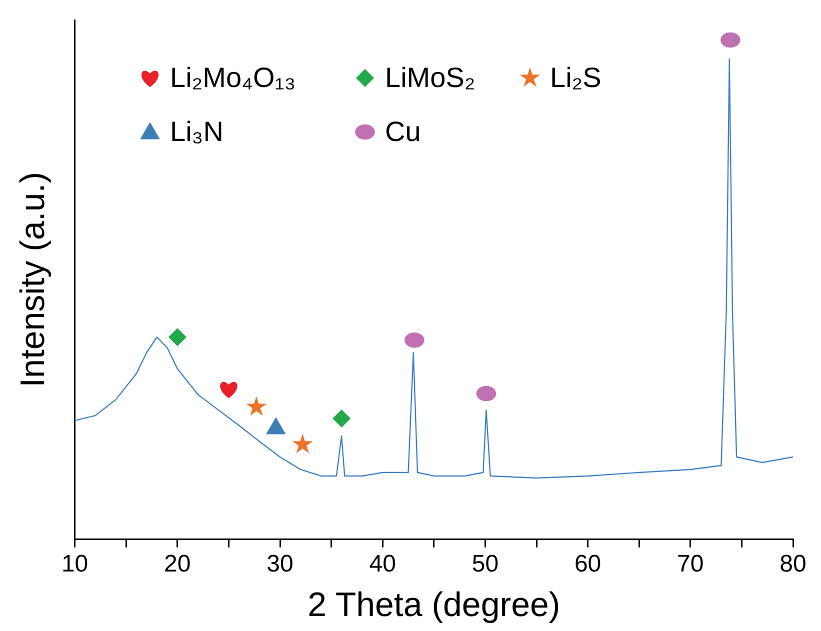 The image size is (821, 631). Describe the element at coordinates (74, 564) in the screenshot. I see `x-tick-label: 10` at that location.